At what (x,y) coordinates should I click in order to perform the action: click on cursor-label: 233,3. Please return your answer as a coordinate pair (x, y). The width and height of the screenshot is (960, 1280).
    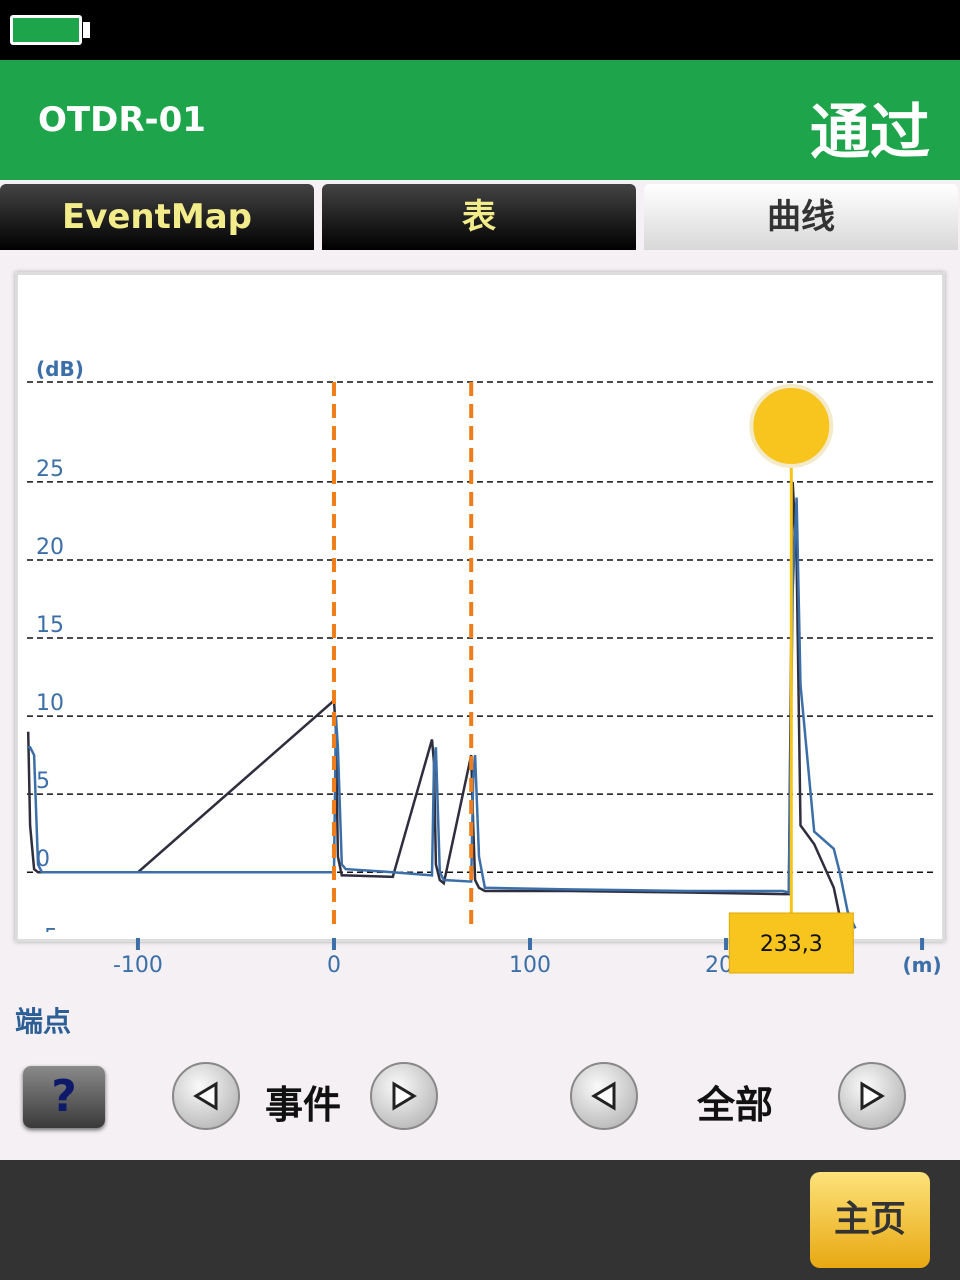
    Looking at the image, I should click on (791, 944).